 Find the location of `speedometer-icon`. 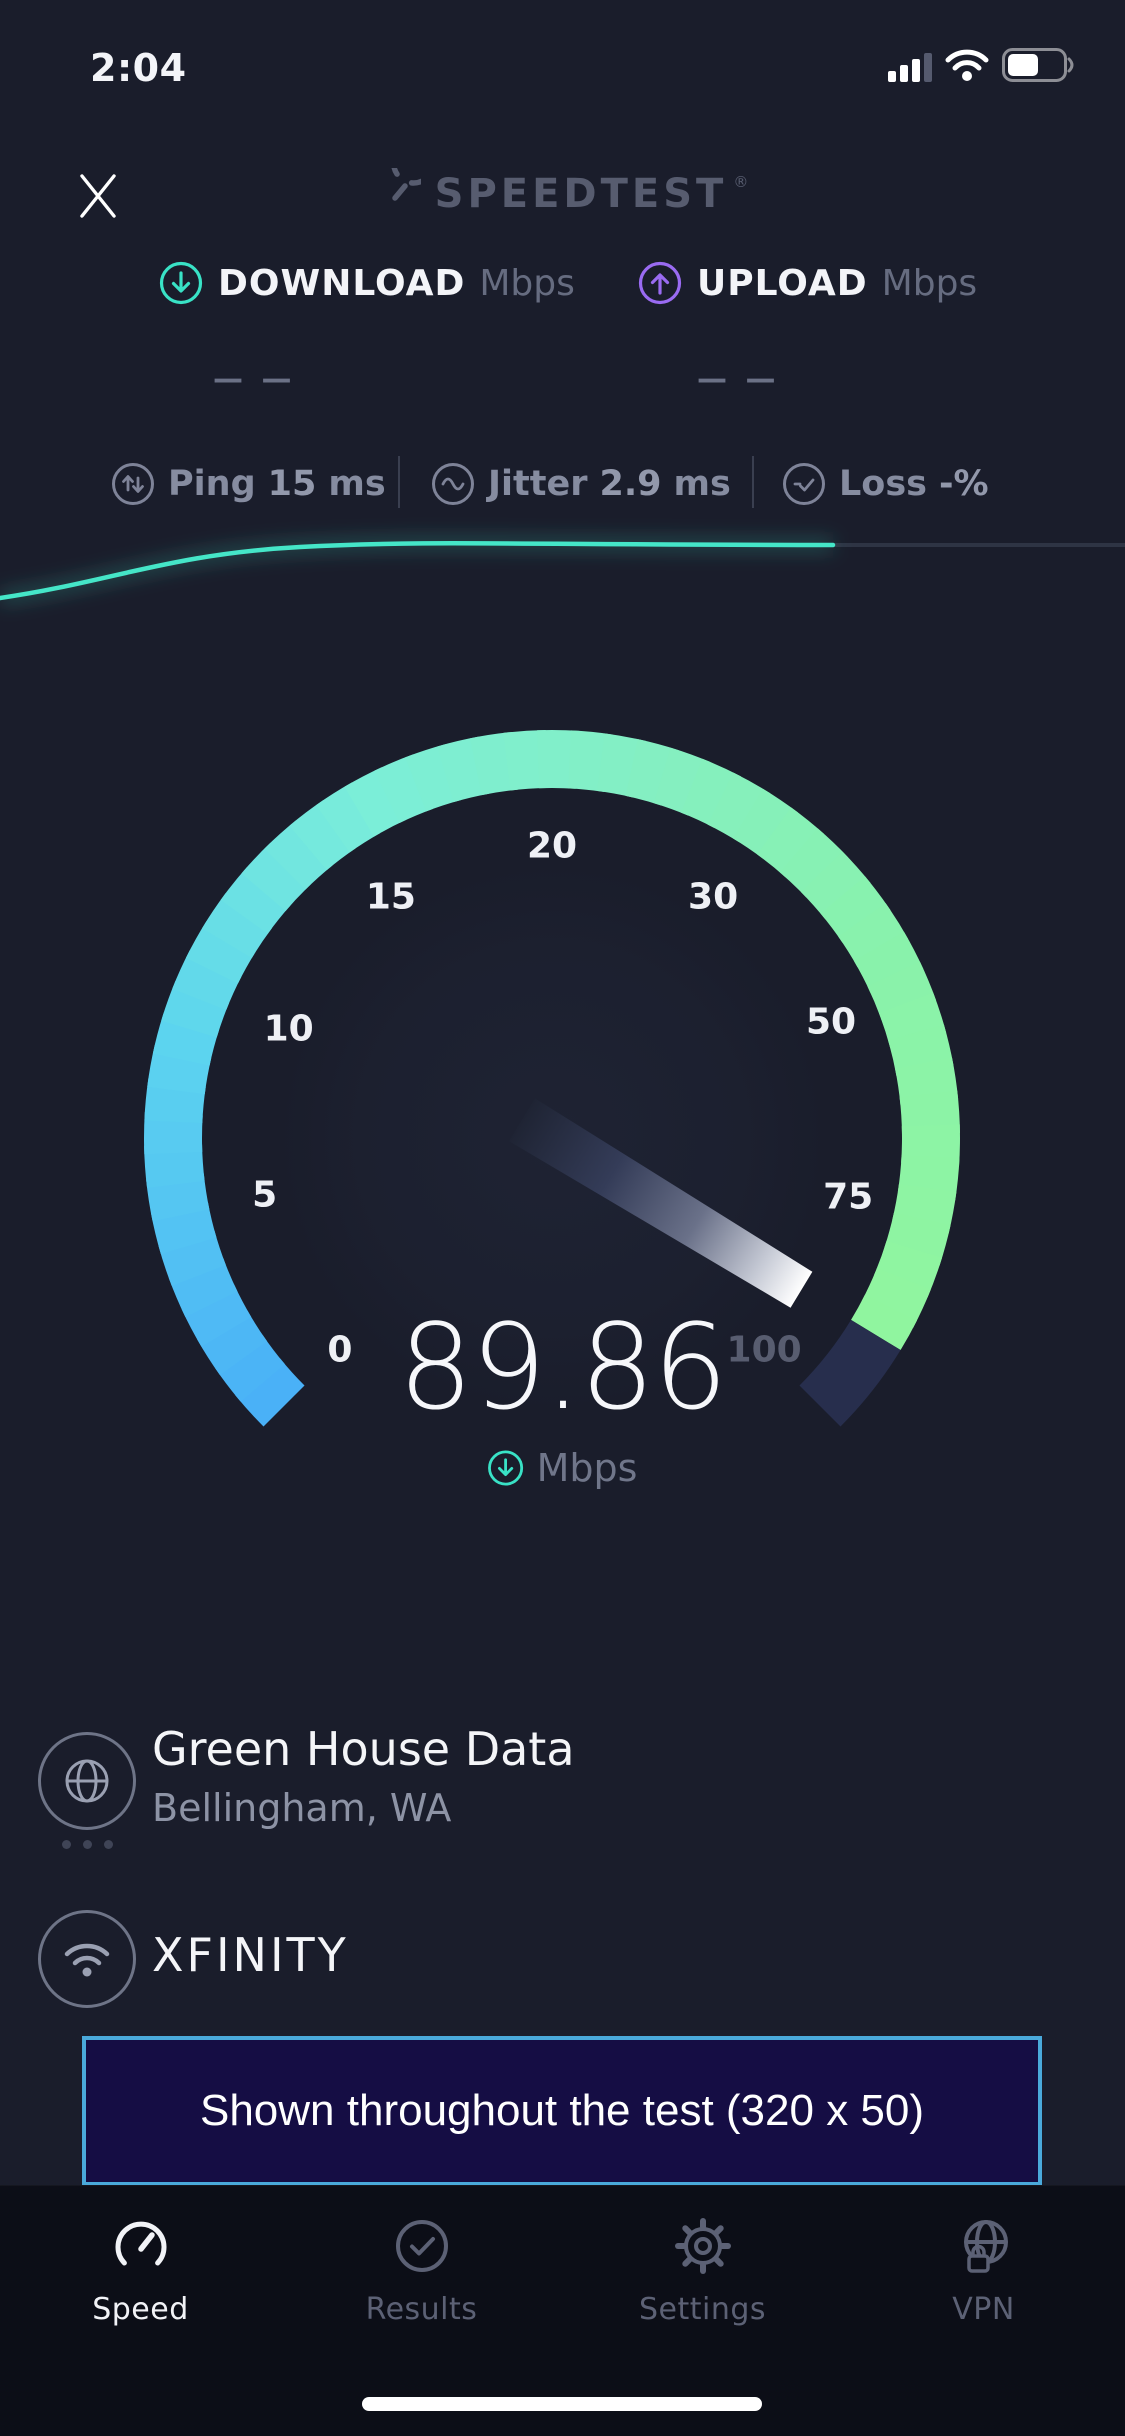

speedometer-icon is located at coordinates (140, 2243).